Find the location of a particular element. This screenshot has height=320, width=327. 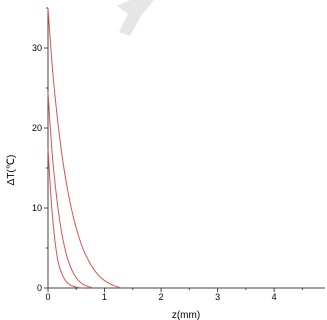

x-tick-label: 3 is located at coordinates (217, 297).